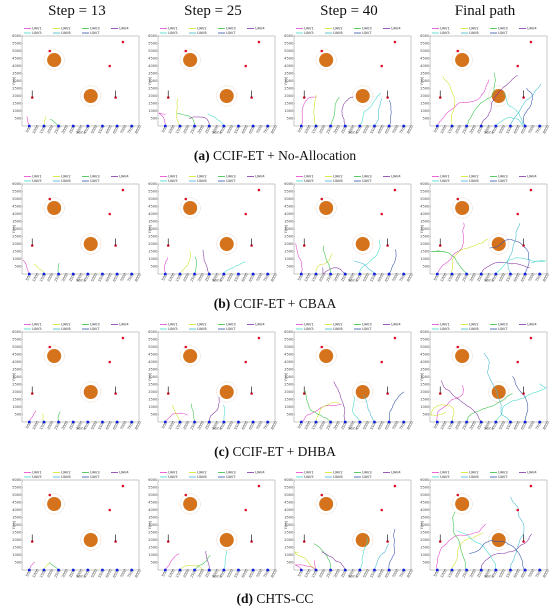  I want to click on y-tick-label: 4500, so click(153, 355).